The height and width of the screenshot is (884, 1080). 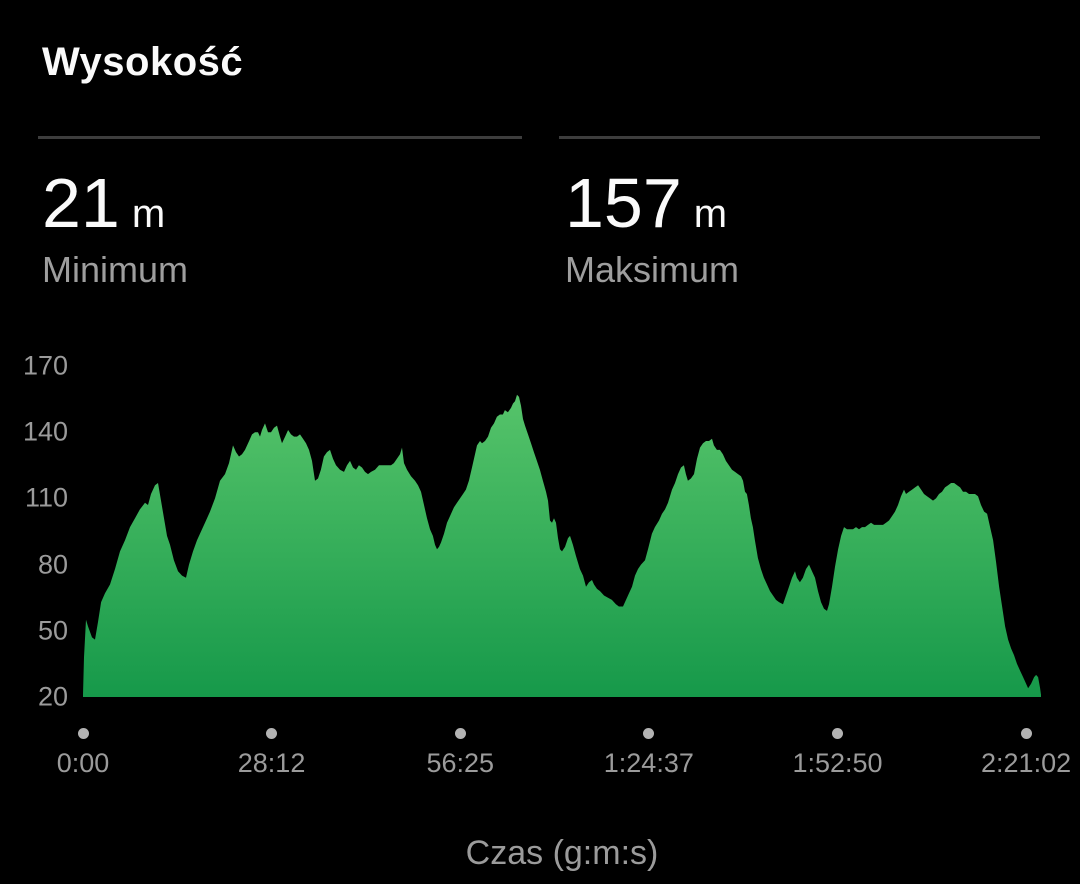 What do you see at coordinates (271, 763) in the screenshot?
I see `x-tick-label: 28:12` at bounding box center [271, 763].